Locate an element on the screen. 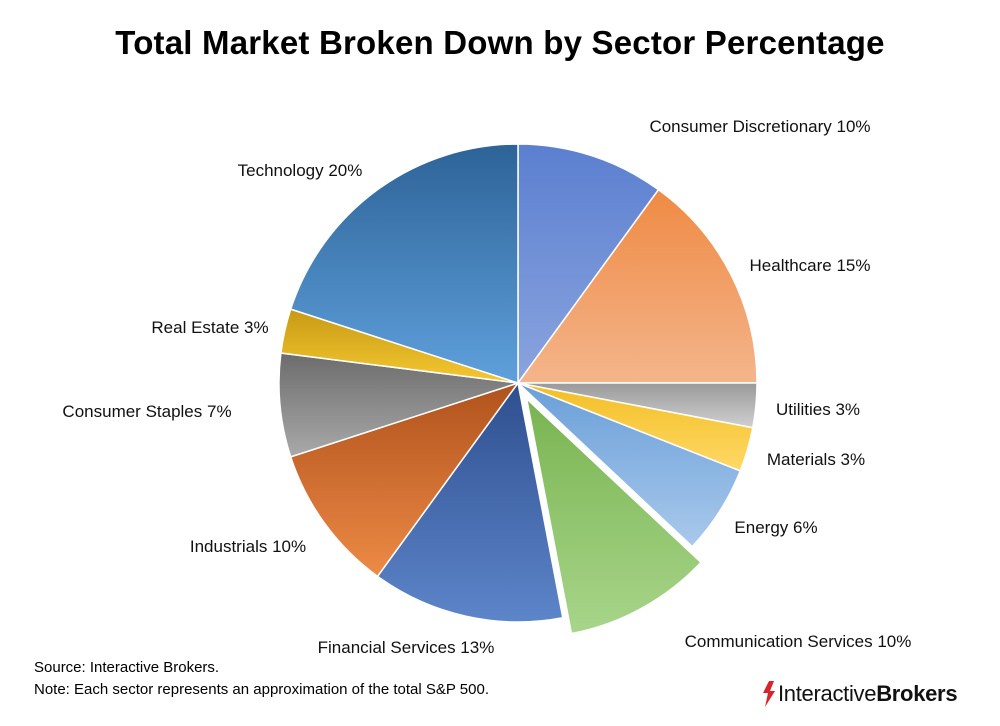 This screenshot has width=1000, height=726. pie-slice-communication-services is located at coordinates (613, 515).